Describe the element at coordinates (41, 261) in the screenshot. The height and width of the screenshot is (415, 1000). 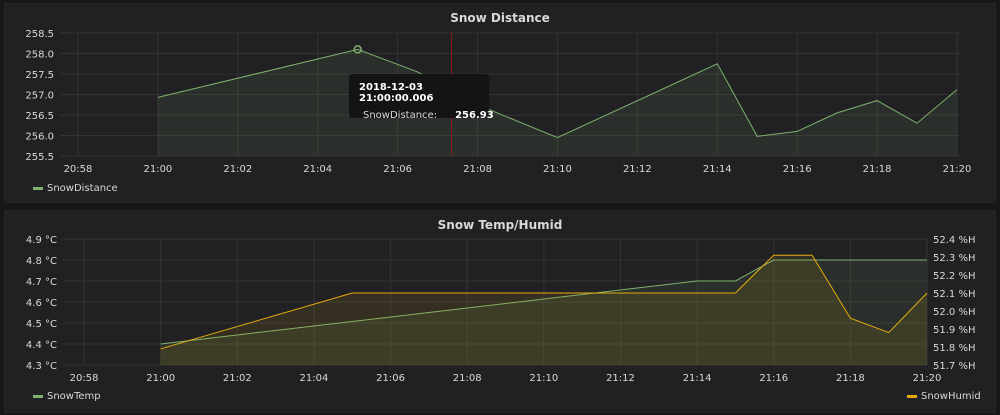
I see `y-tick-label-left: 4.8 °C` at that location.